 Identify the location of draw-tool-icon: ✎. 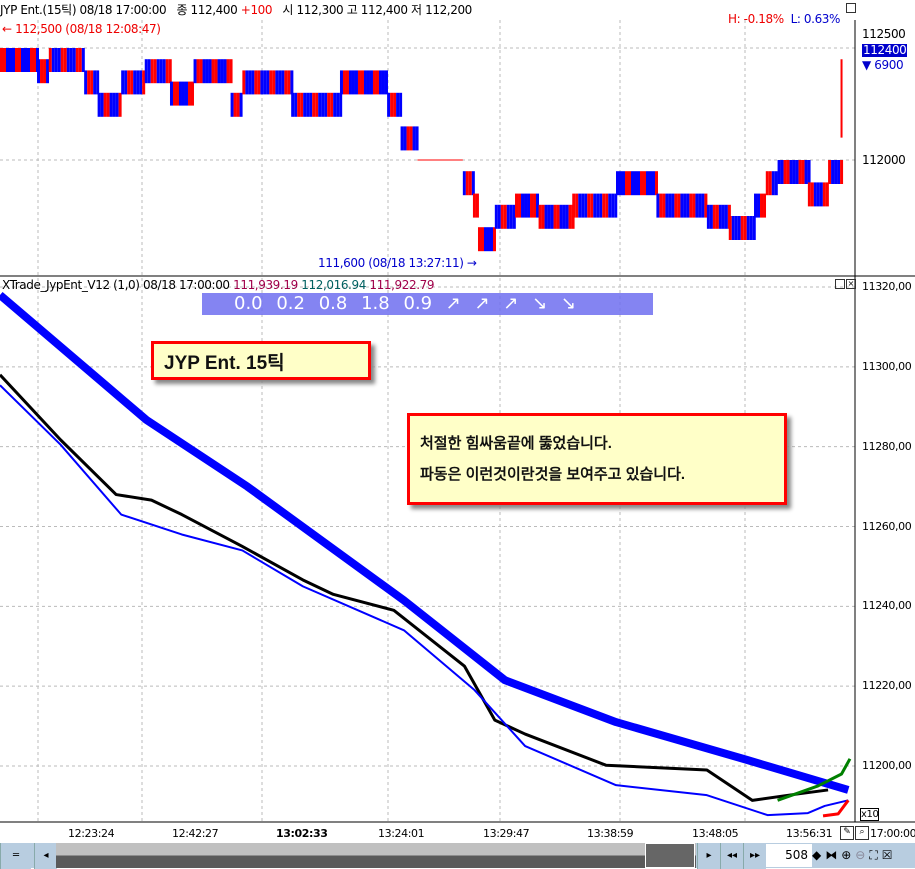
(847, 833).